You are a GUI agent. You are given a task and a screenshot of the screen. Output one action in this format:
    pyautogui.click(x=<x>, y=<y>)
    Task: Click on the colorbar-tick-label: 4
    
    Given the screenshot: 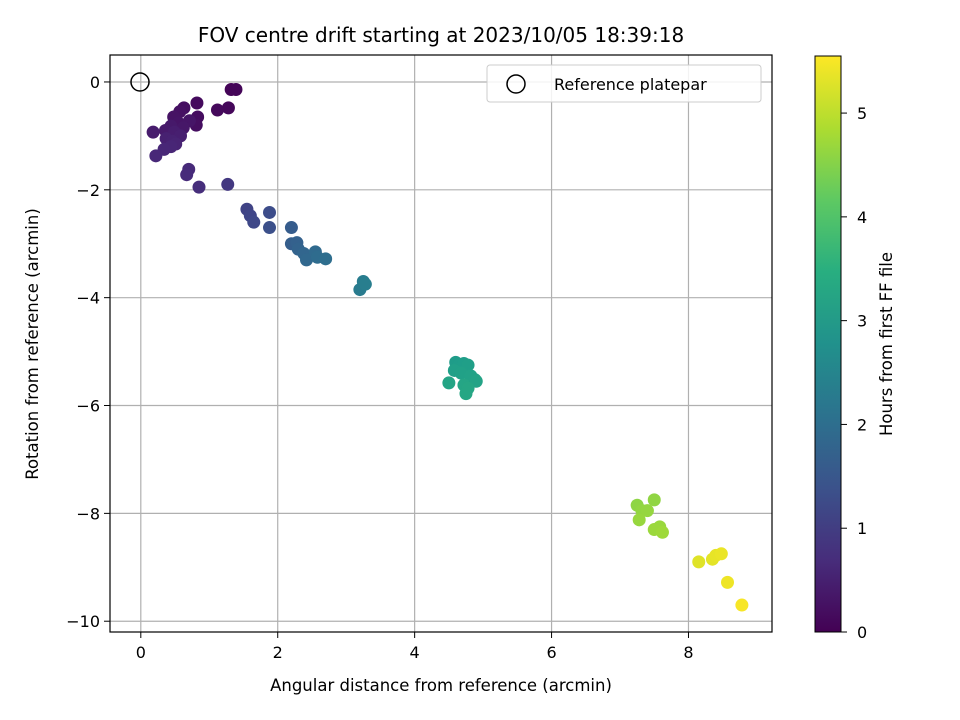 What is the action you would take?
    pyautogui.click(x=862, y=217)
    